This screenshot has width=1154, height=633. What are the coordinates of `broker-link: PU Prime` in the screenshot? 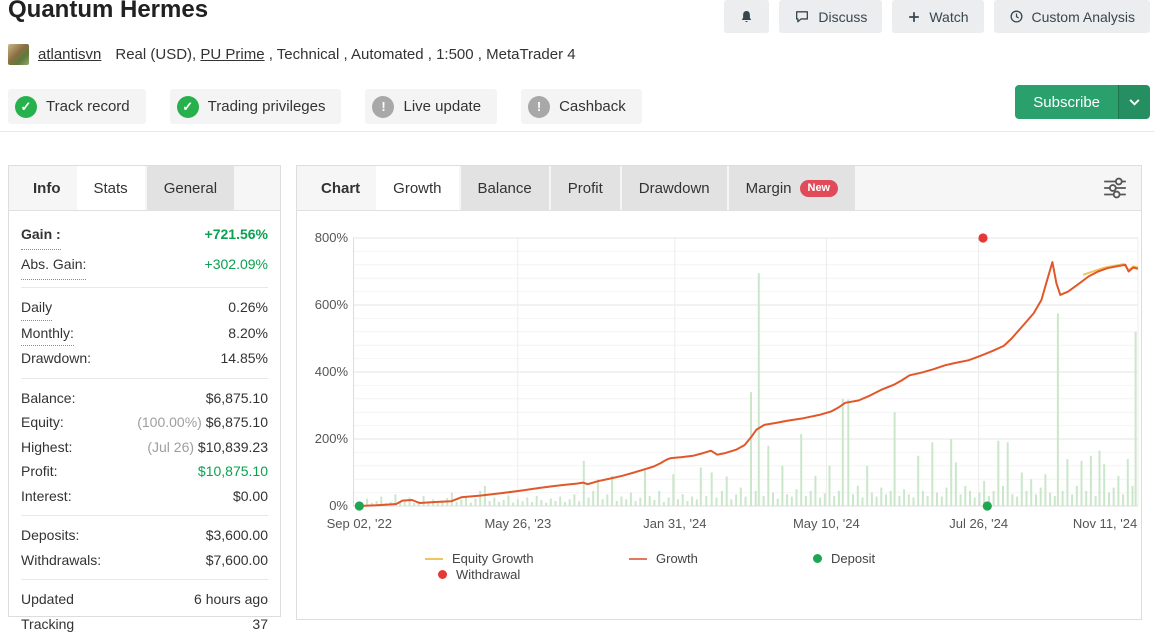 It's located at (232, 54).